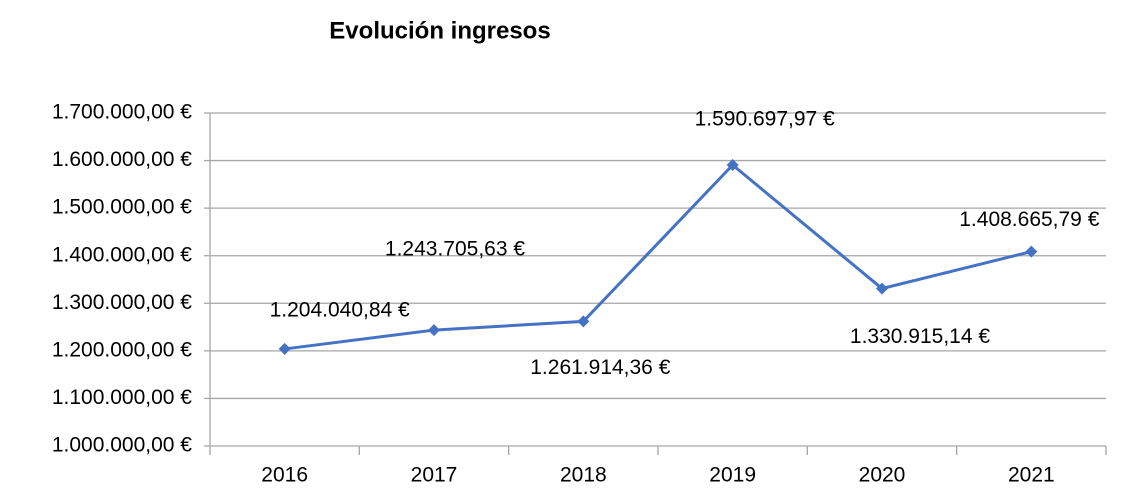 This screenshot has width=1128, height=488. I want to click on y-tick-label: 1.100.000,00 €, so click(122, 397).